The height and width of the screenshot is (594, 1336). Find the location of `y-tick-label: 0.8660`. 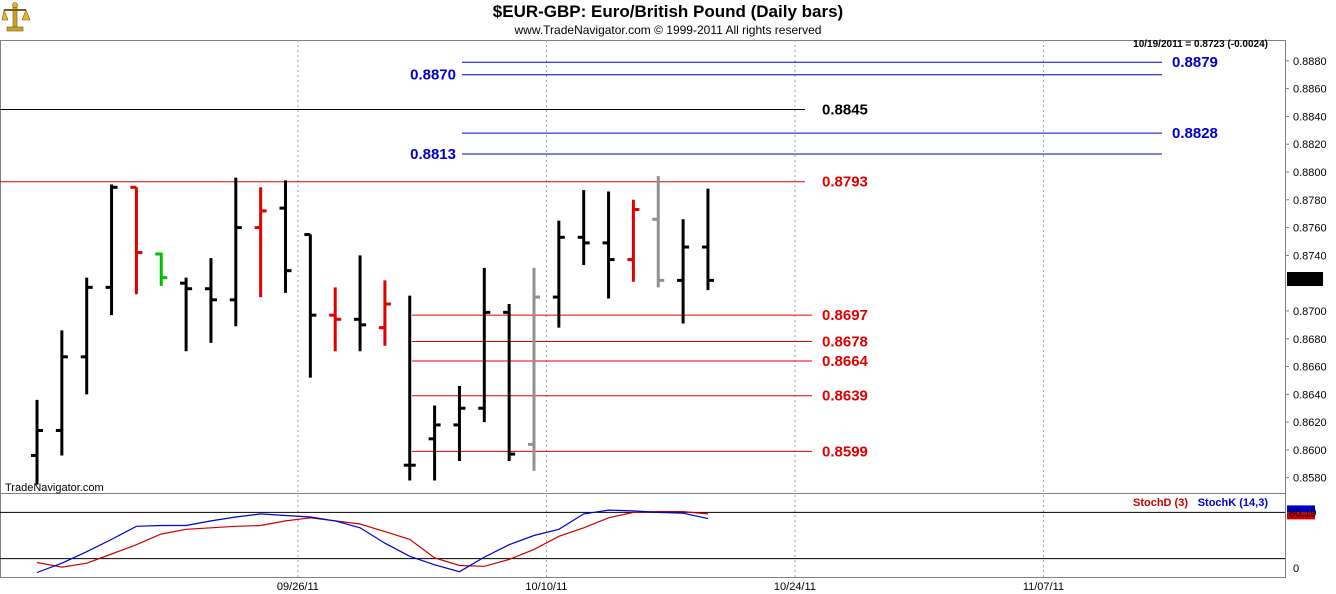

y-tick-label: 0.8660 is located at coordinates (1310, 368).